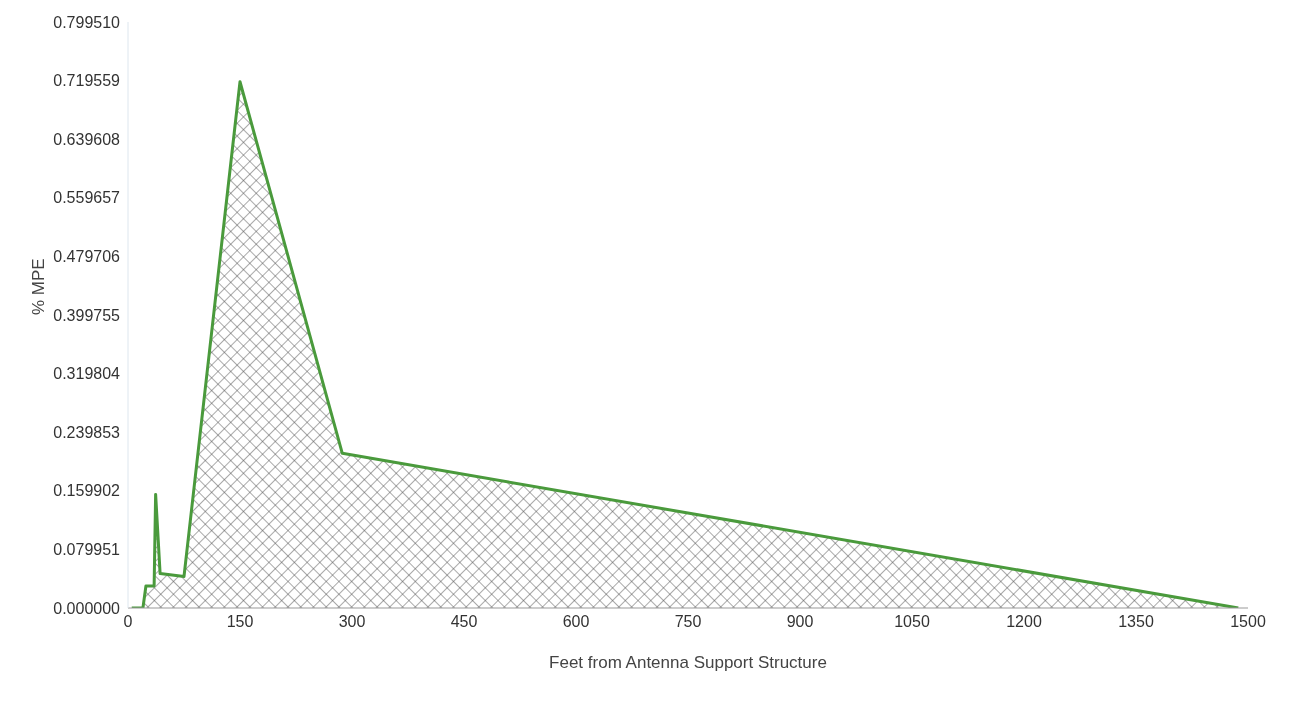  I want to click on y-tick-label: 0.399755, so click(87, 315).